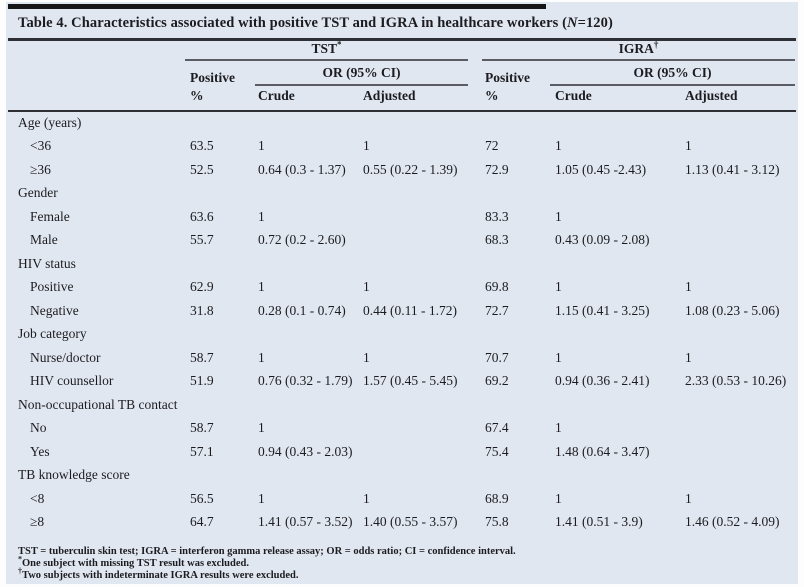 The height and width of the screenshot is (587, 804). What do you see at coordinates (497, 169) in the screenshot?
I see `igra-positive-pct-cell: 72.9` at bounding box center [497, 169].